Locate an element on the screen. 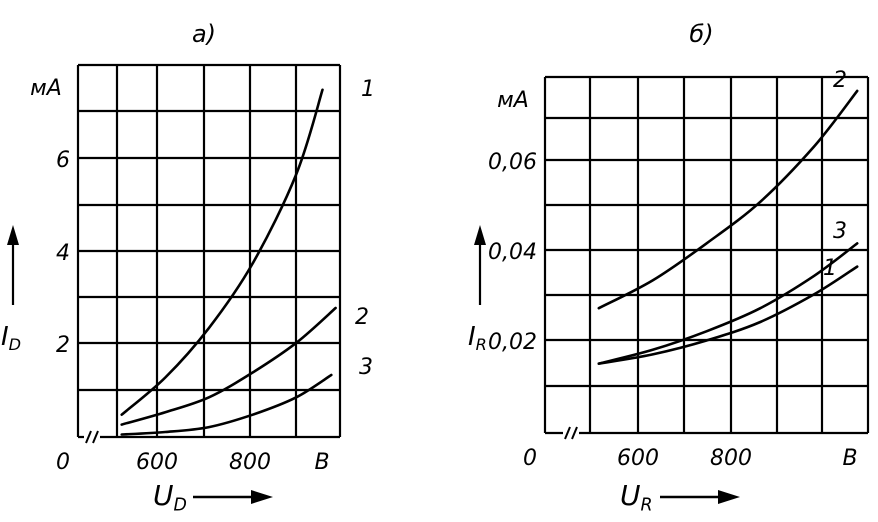 This screenshot has height=522, width=878. y-axis-label: IR is located at coordinates (477, 338).